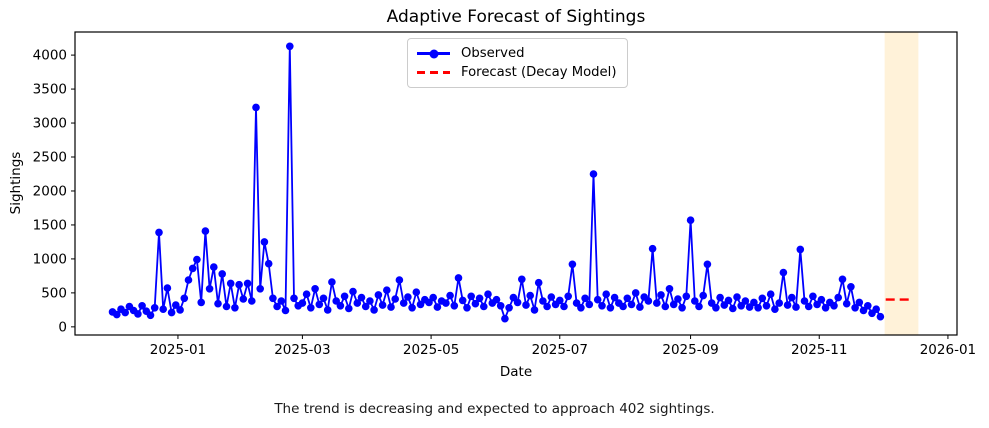  Describe the element at coordinates (560, 350) in the screenshot. I see `x-tick-label: 2025-07` at that location.